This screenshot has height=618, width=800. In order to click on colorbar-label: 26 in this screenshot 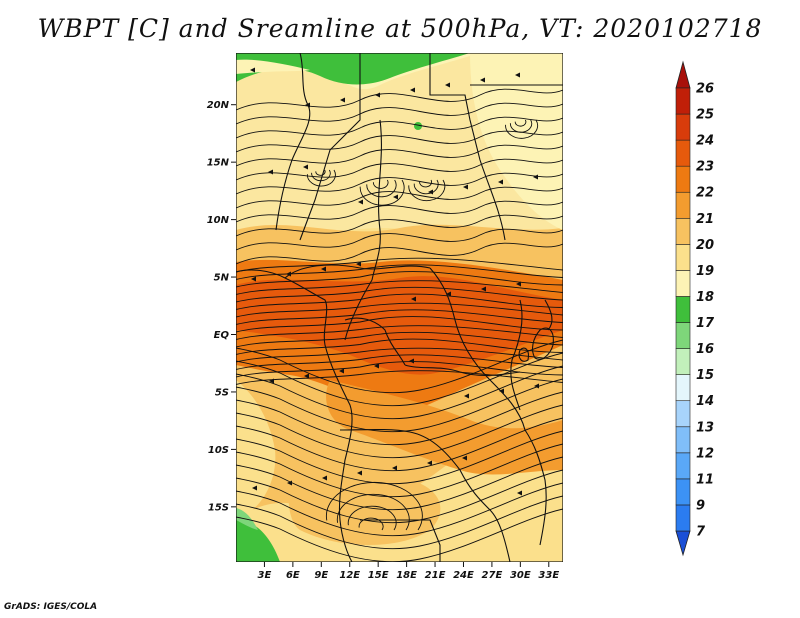, I will do `click(705, 89)`.